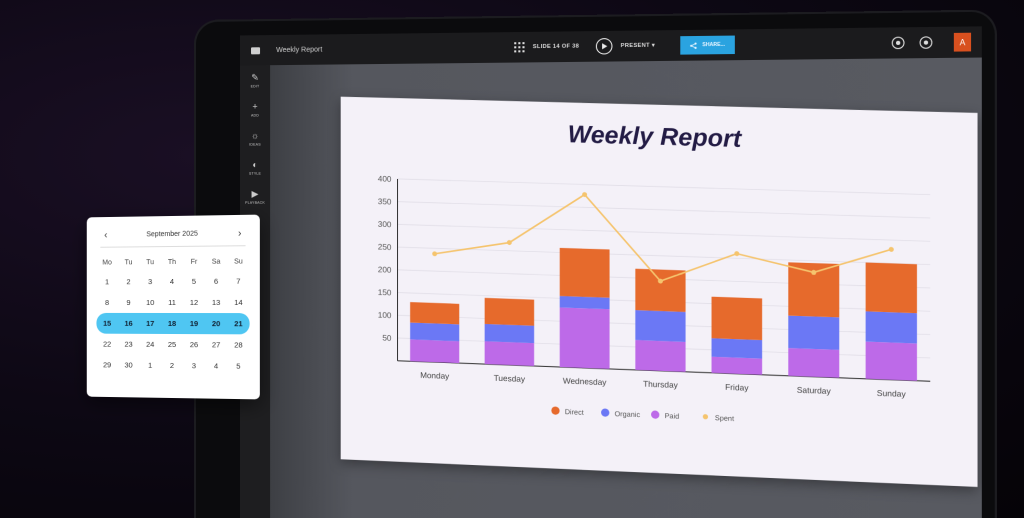  I want to click on lightbulb-icon: ☼, so click(255, 135).